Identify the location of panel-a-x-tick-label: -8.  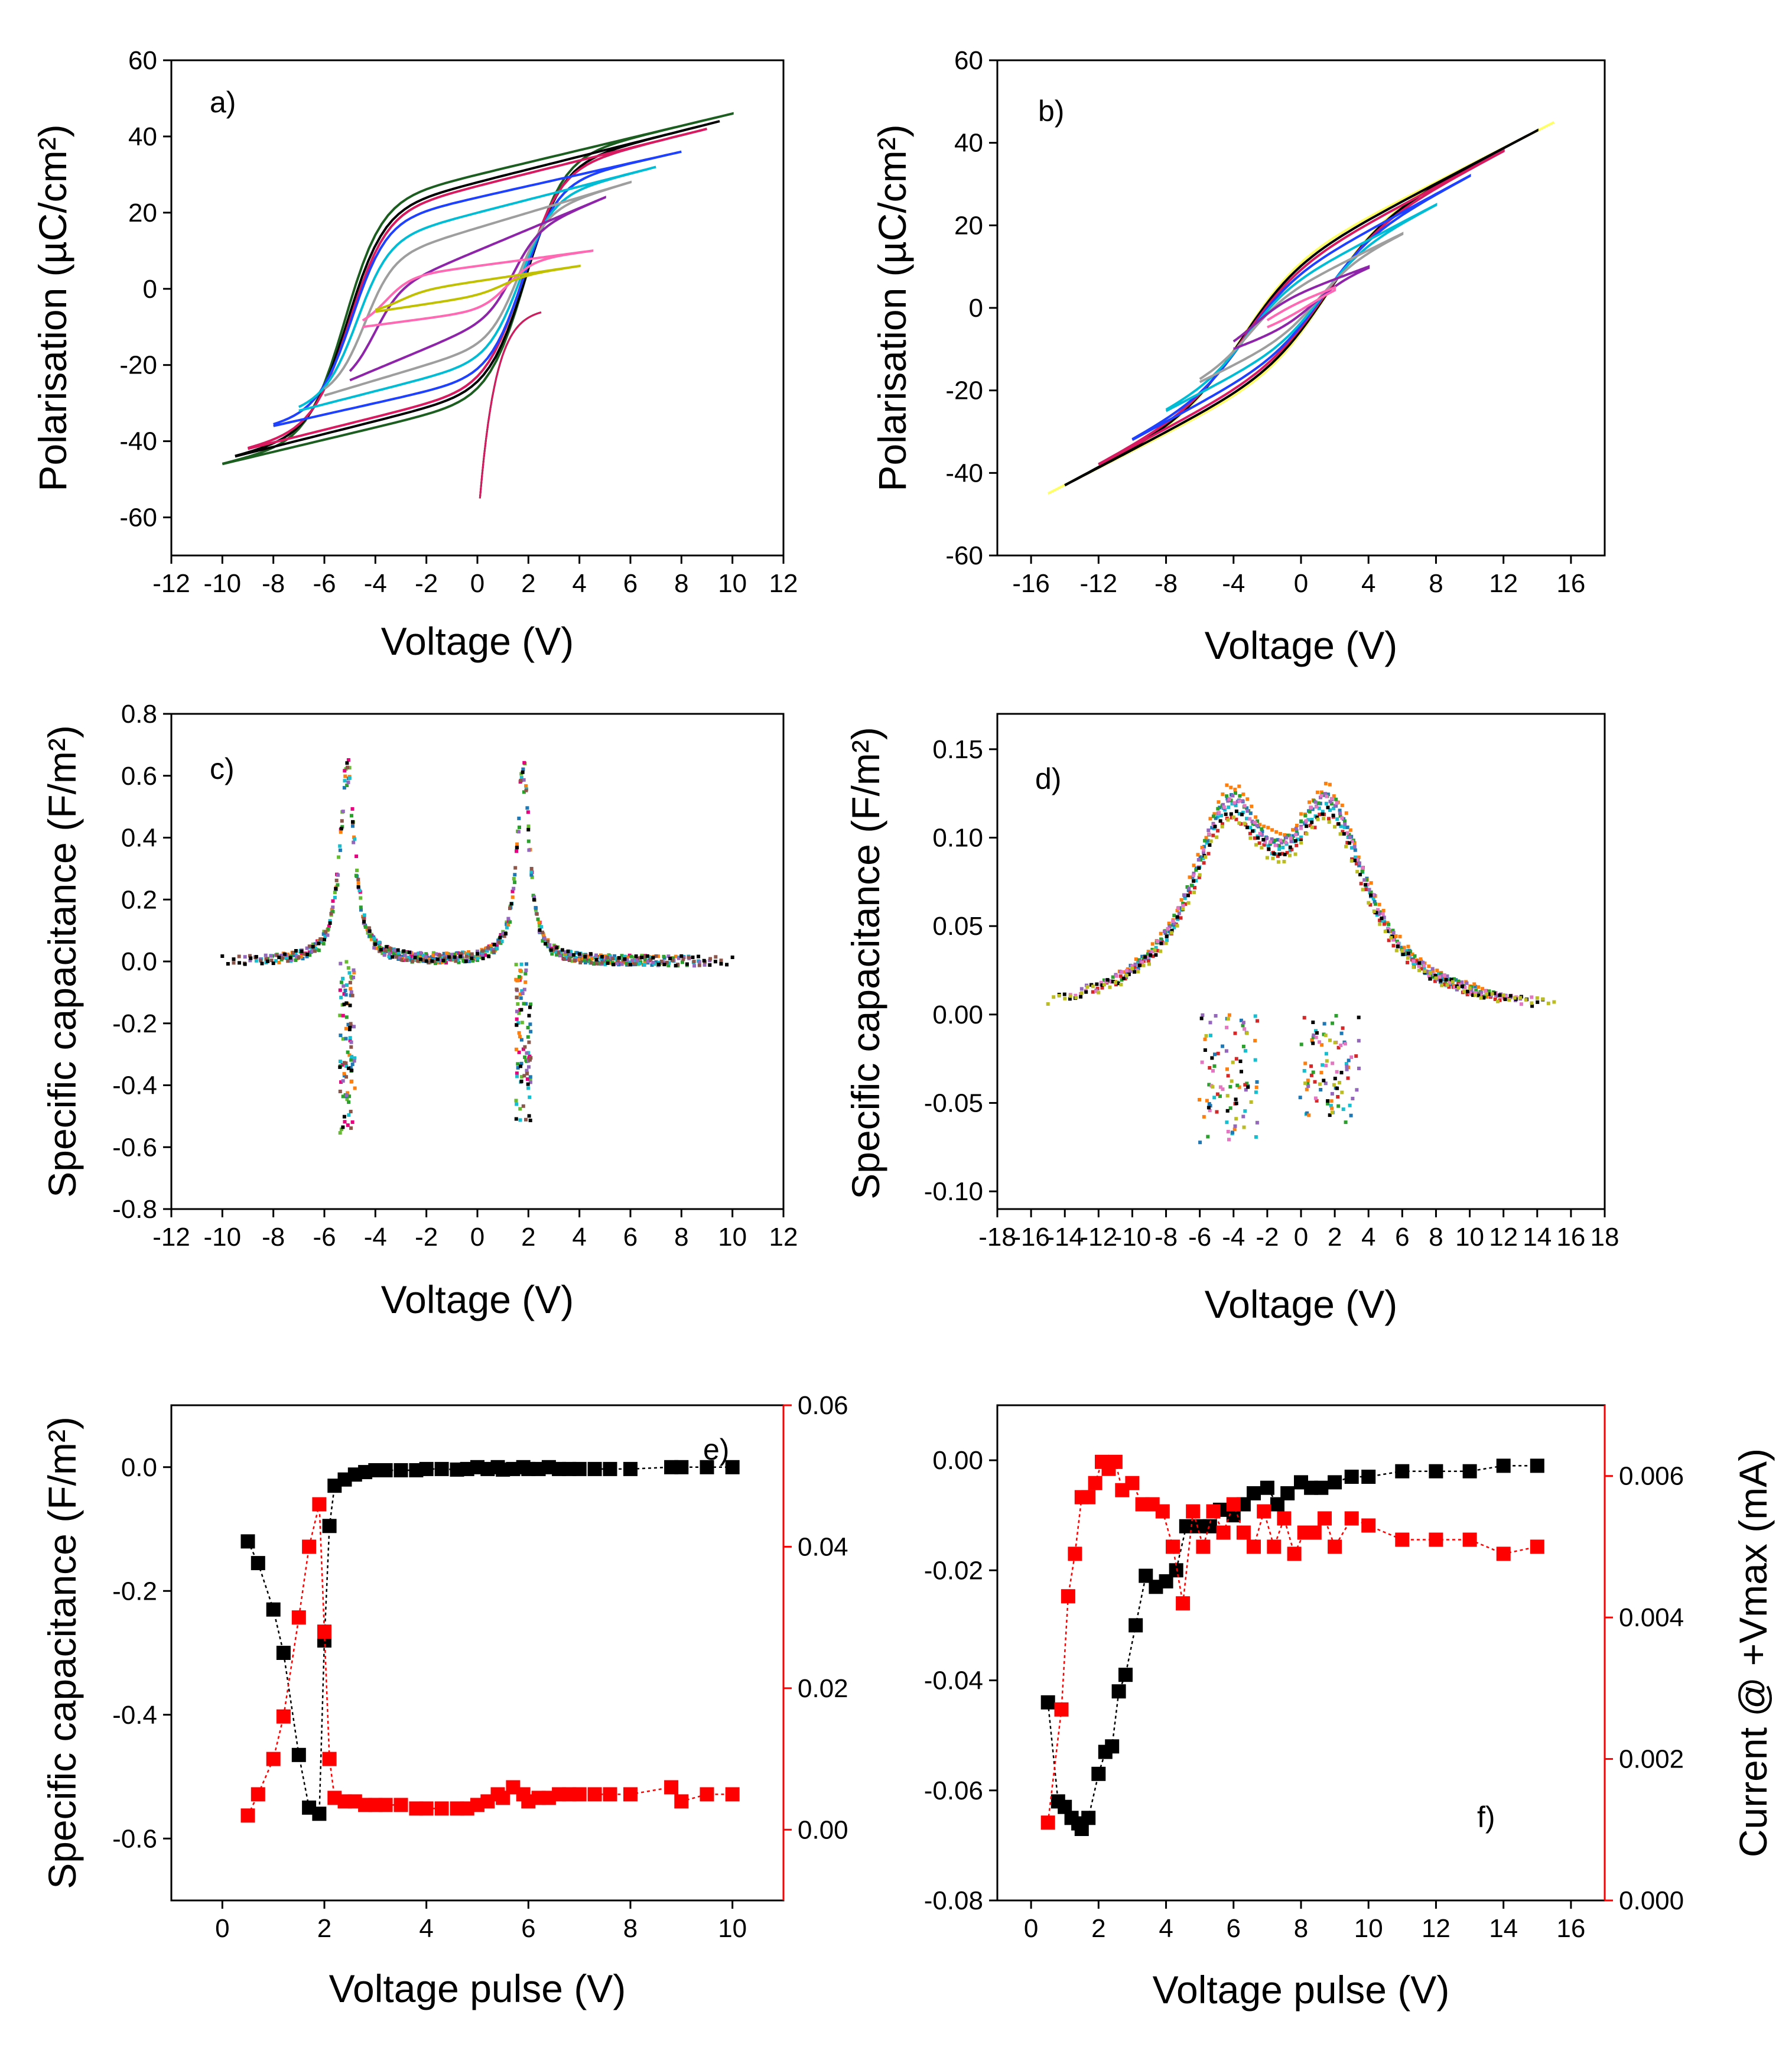
(273, 583).